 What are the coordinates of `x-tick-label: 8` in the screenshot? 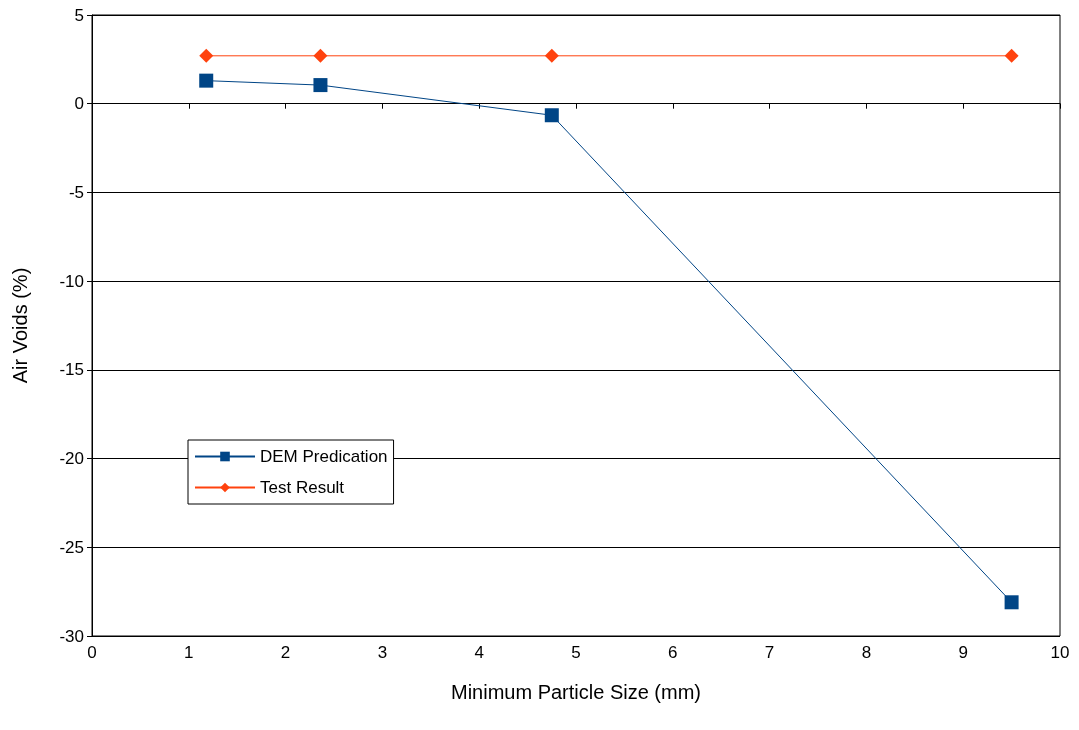 It's located at (866, 652).